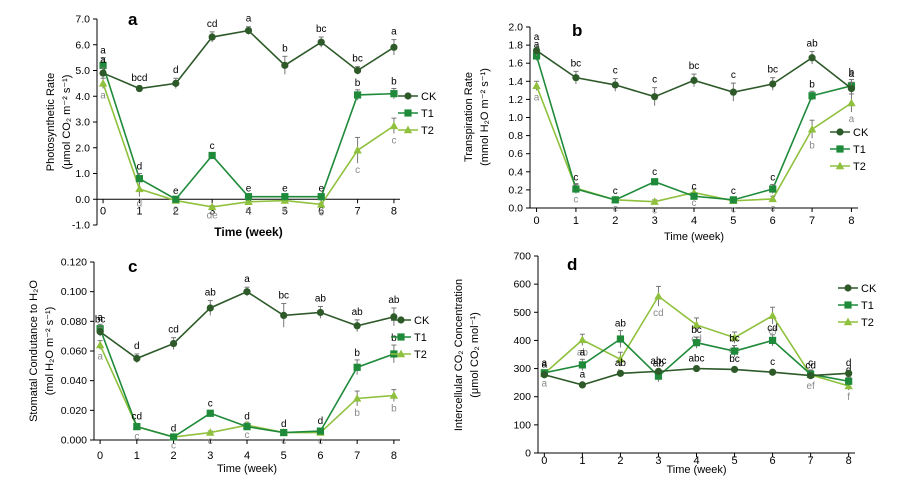 The width and height of the screenshot is (903, 494). I want to click on x-tick-label: 4, so click(694, 221).